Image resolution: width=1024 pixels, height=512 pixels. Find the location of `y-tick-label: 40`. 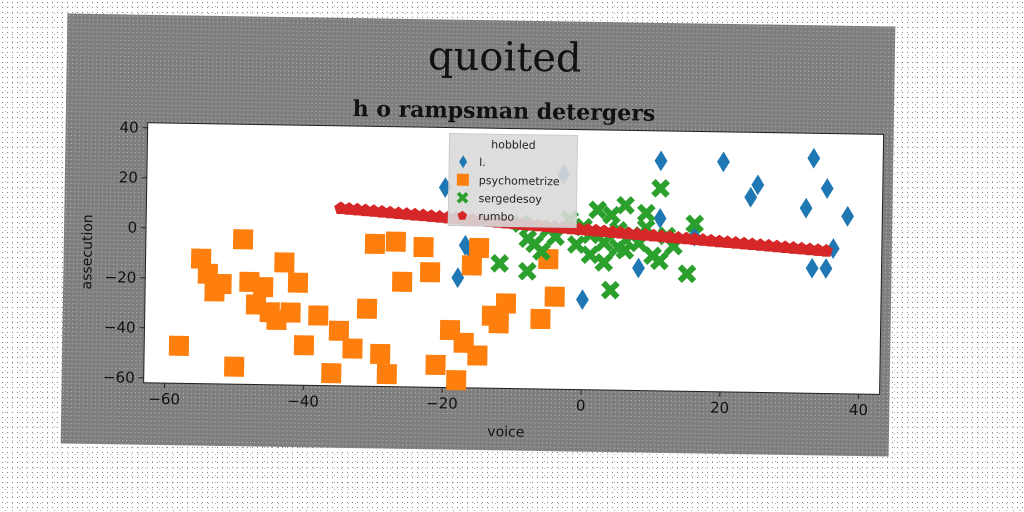

y-tick-label: 40 is located at coordinates (128, 127).